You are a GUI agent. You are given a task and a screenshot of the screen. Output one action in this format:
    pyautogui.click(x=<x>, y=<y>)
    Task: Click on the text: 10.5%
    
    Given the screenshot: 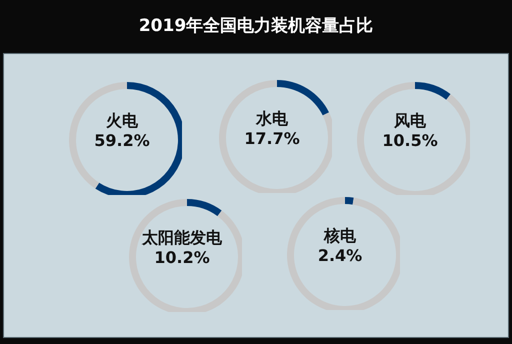 What is the action you would take?
    pyautogui.click(x=410, y=141)
    